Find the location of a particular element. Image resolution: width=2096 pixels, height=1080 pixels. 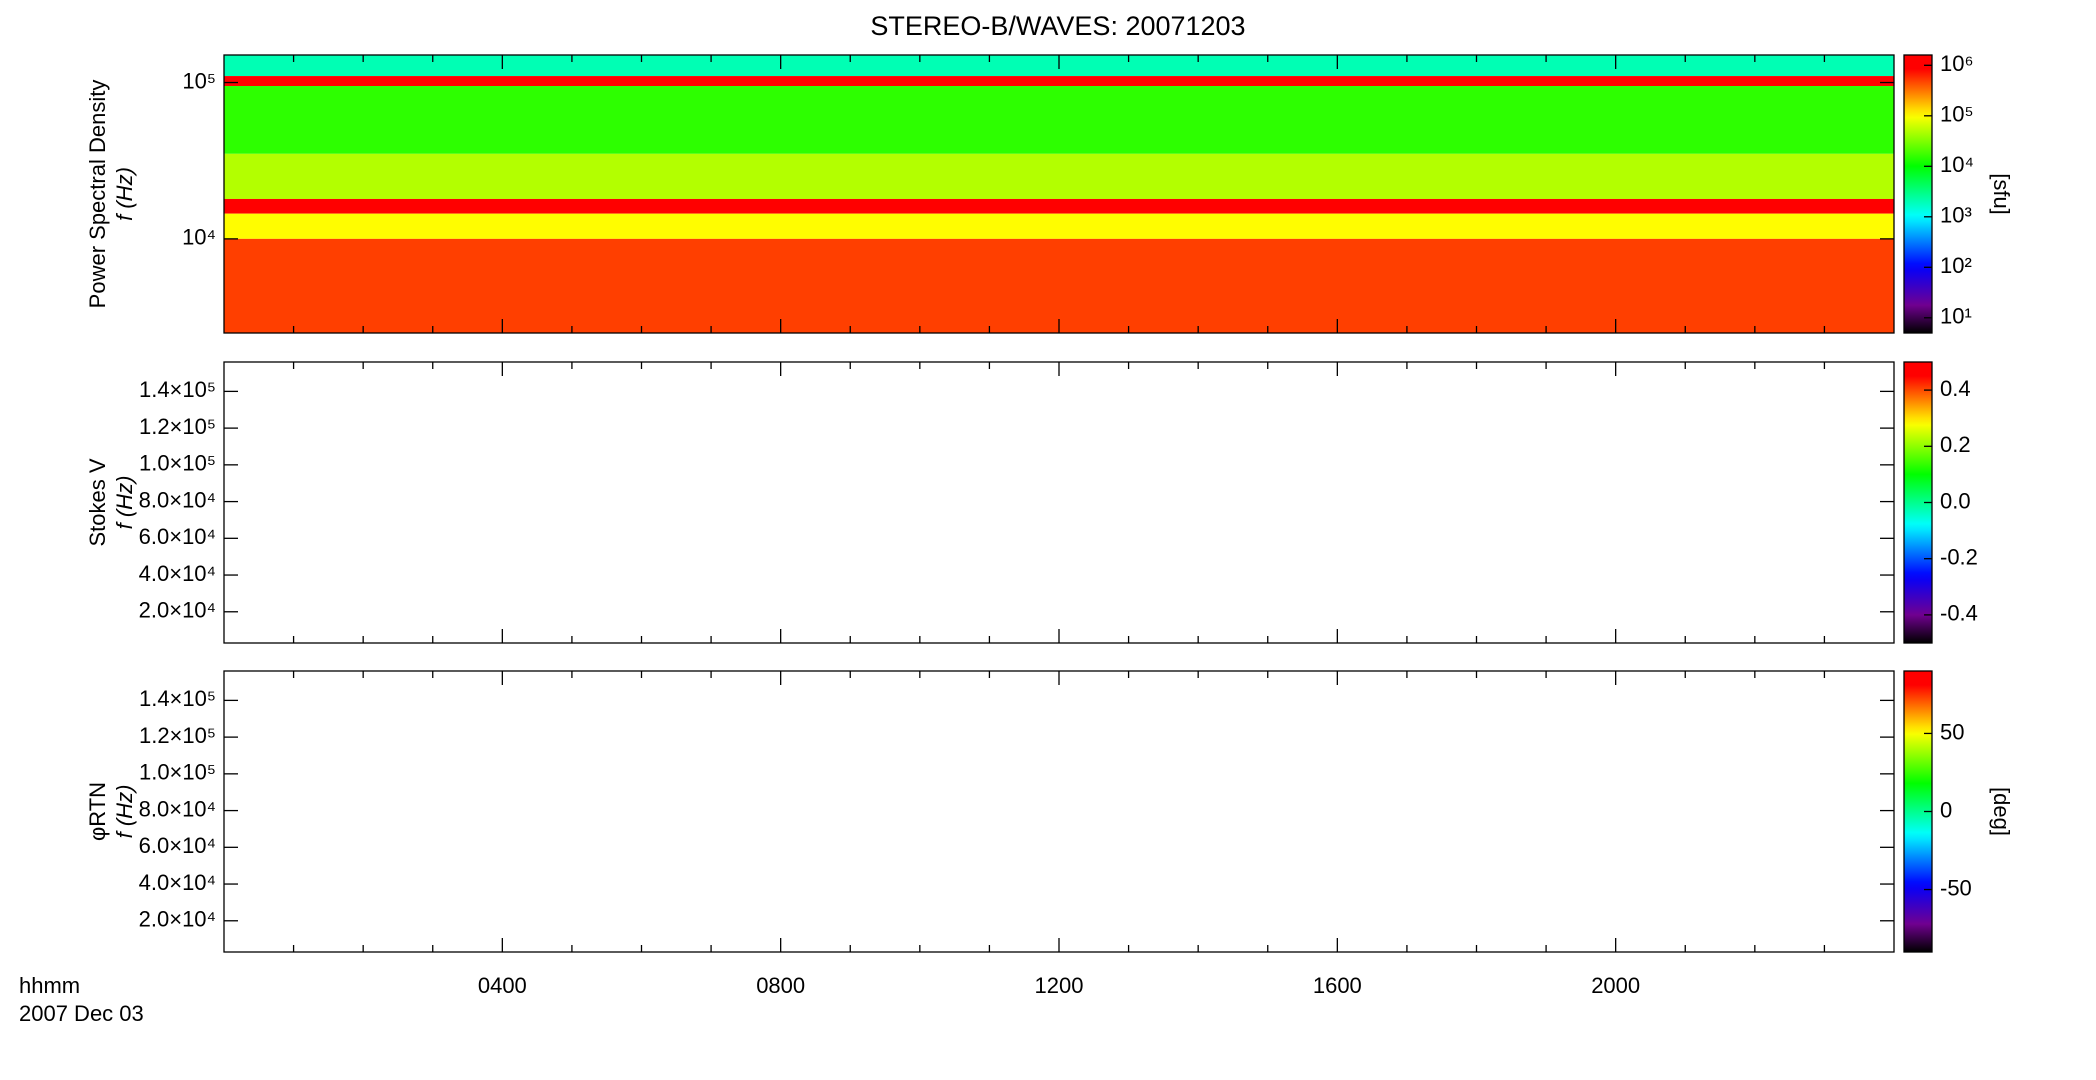

chart-title: STEREO-B/WAVES: 20071203 is located at coordinates (1057, 26).